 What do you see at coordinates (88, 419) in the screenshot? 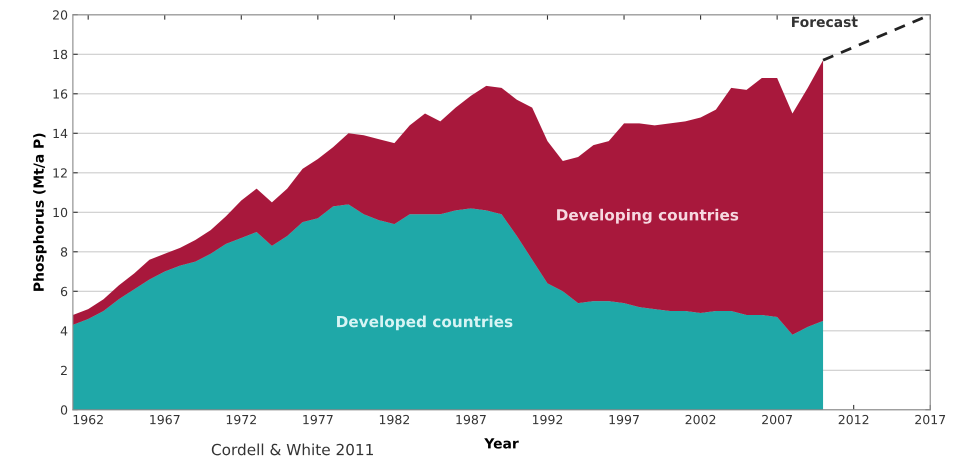
I see `x-tick-label: 1962` at bounding box center [88, 419].